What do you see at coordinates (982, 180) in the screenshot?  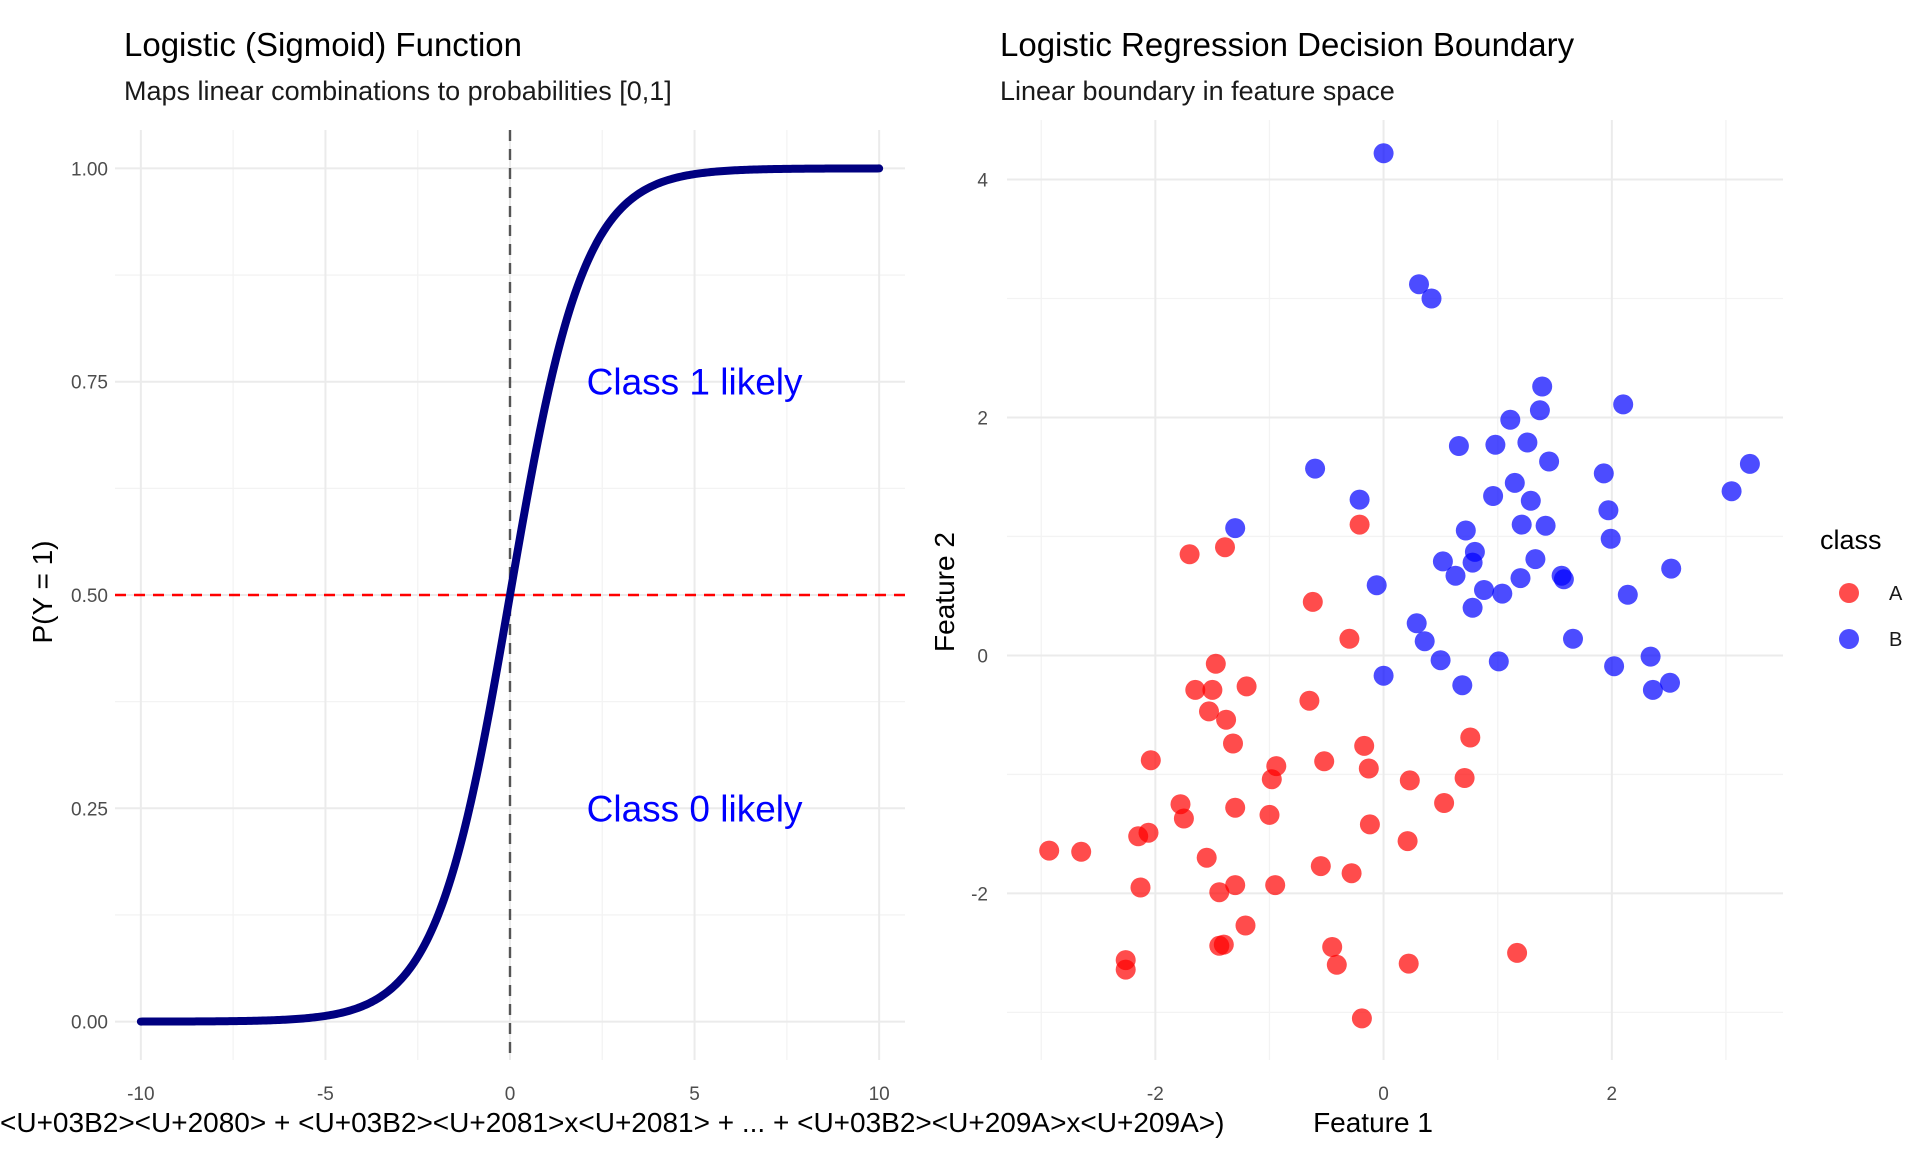 I see `y-tick-label: 4` at bounding box center [982, 180].